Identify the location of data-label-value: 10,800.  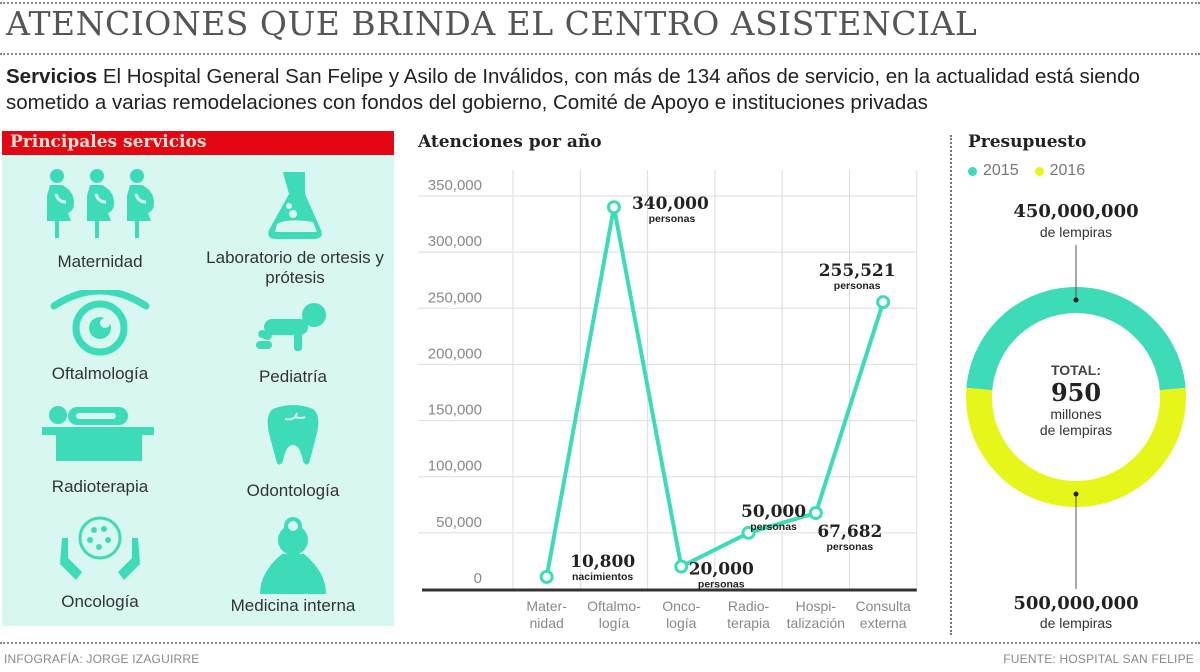
(602, 562).